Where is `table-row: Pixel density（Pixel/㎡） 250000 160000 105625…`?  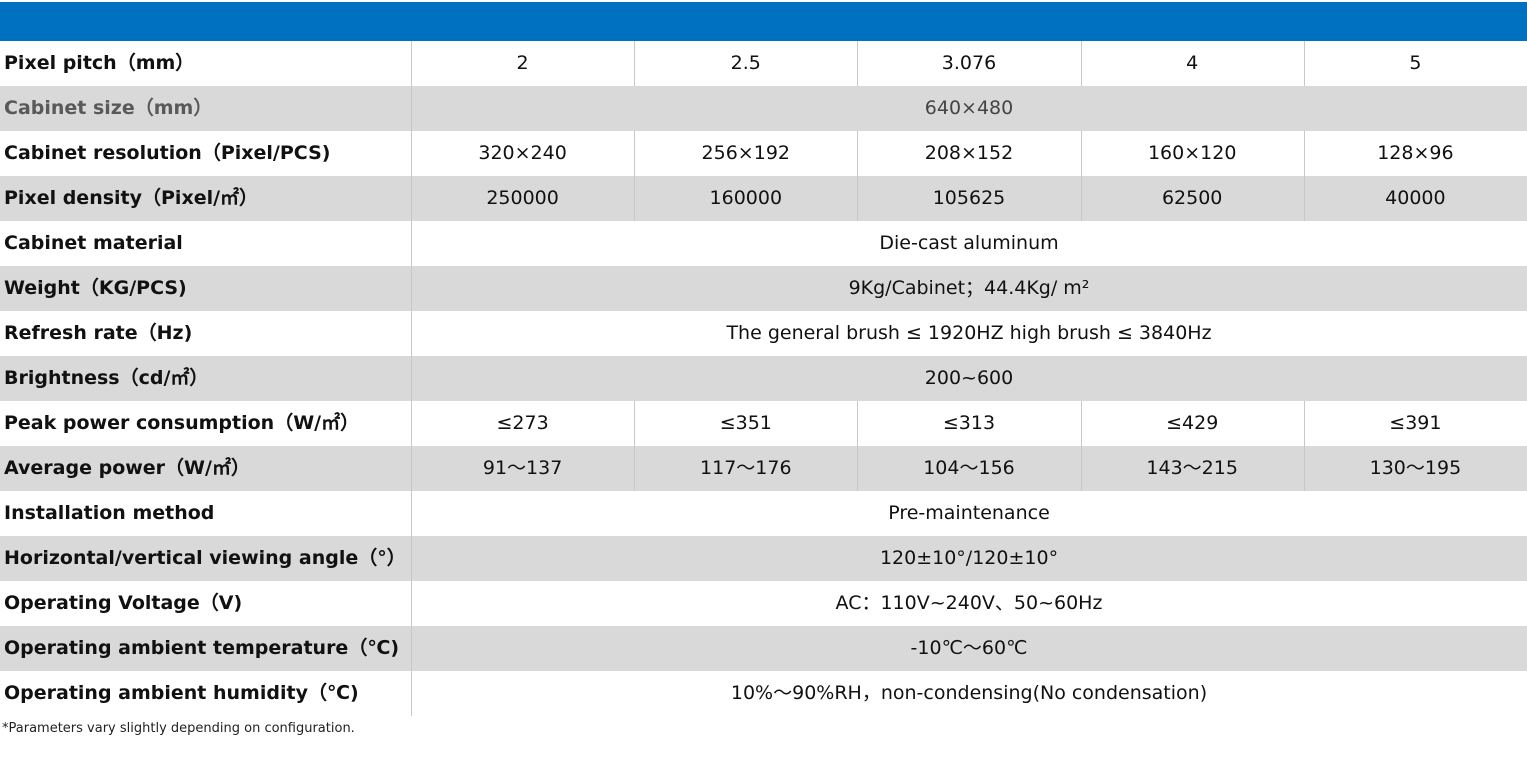 table-row: Pixel density（Pixel/㎡） 250000 160000 105625… is located at coordinates (763, 198).